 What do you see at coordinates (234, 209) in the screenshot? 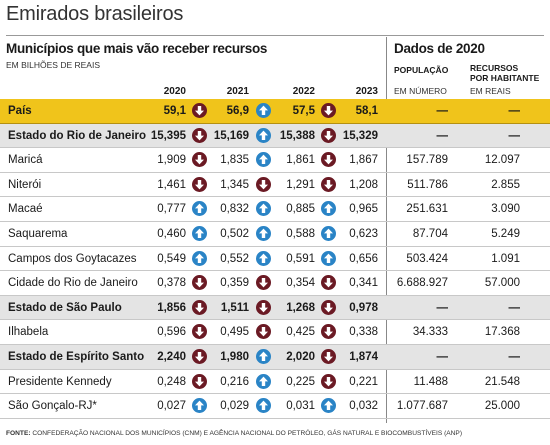
I see `value-2021: 0,832` at bounding box center [234, 209].